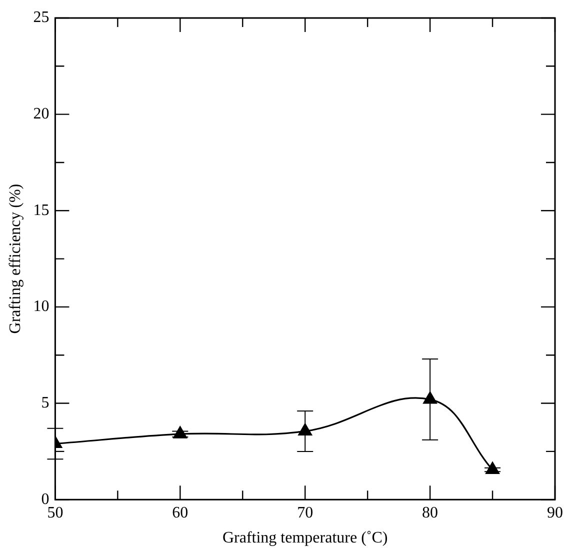 The image size is (567, 550). What do you see at coordinates (555, 513) in the screenshot?
I see `x-tick-label: 90` at bounding box center [555, 513].